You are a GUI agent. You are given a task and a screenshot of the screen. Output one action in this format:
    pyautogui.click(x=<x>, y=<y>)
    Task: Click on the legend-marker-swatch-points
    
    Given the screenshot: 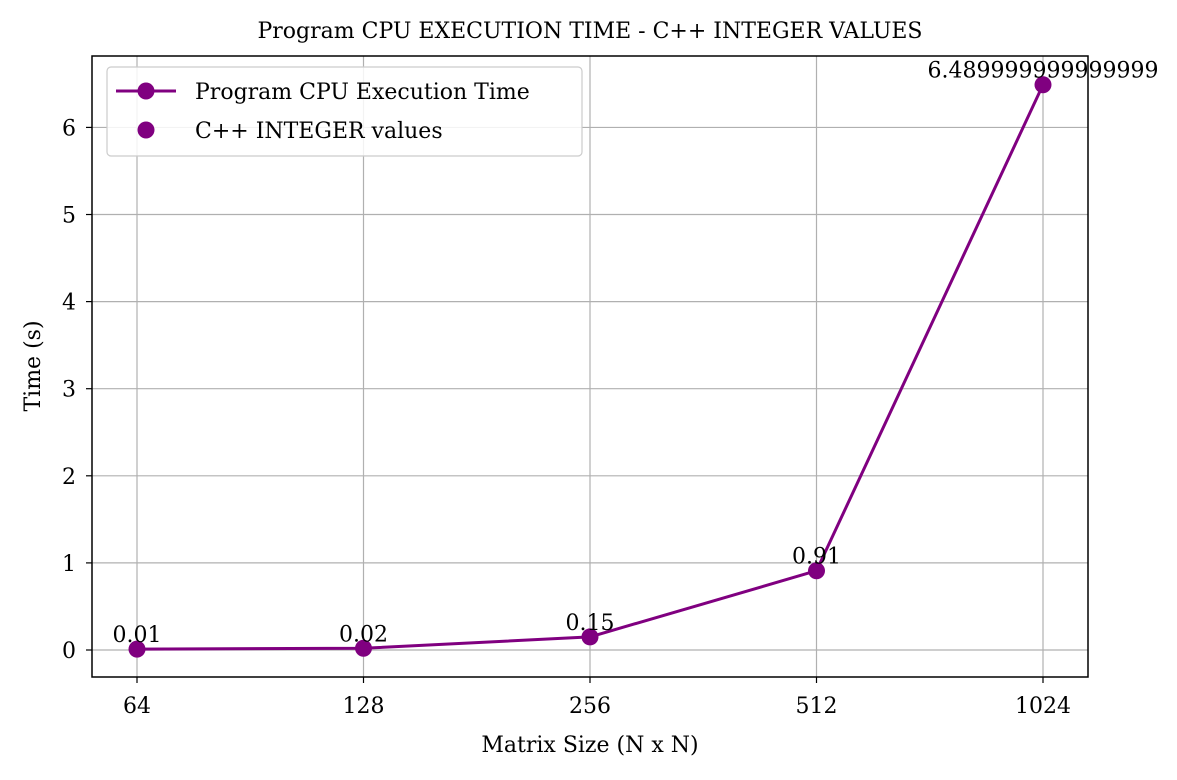 What is the action you would take?
    pyautogui.click(x=146, y=130)
    